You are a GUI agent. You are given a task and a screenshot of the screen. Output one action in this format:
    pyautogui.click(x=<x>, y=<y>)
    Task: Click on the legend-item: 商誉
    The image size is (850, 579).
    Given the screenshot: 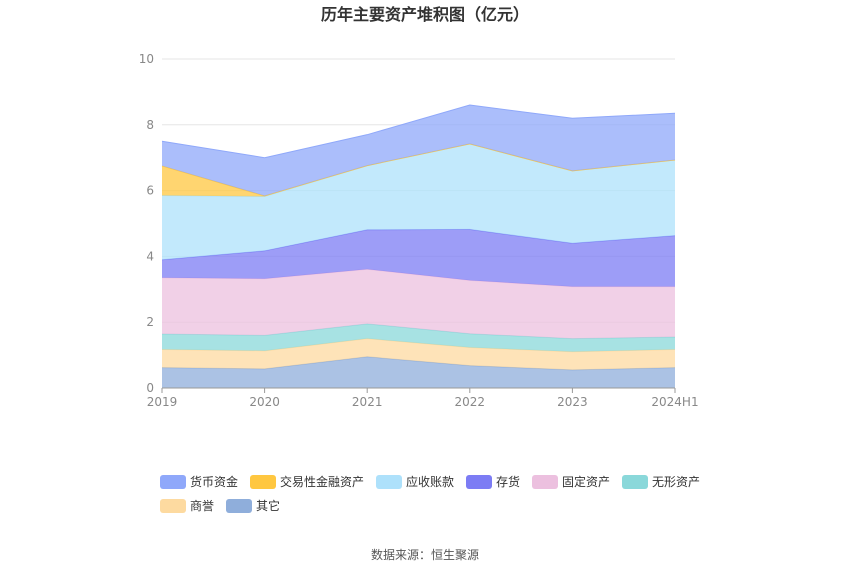 What is the action you would take?
    pyautogui.click(x=187, y=505)
    